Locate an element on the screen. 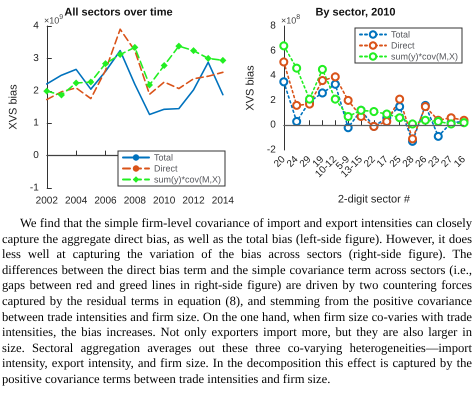 This screenshot has height=394, width=474. x-tick-label: 2006 is located at coordinates (106, 201).